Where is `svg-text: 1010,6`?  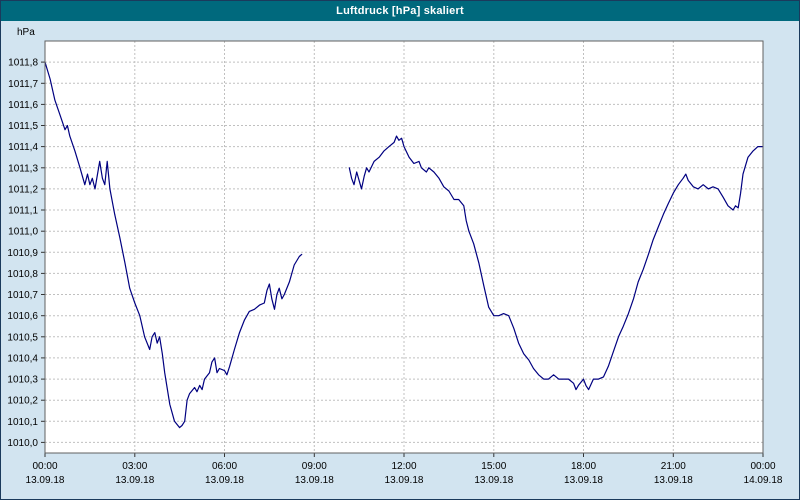 svg-text: 1010,6 is located at coordinates (22, 316).